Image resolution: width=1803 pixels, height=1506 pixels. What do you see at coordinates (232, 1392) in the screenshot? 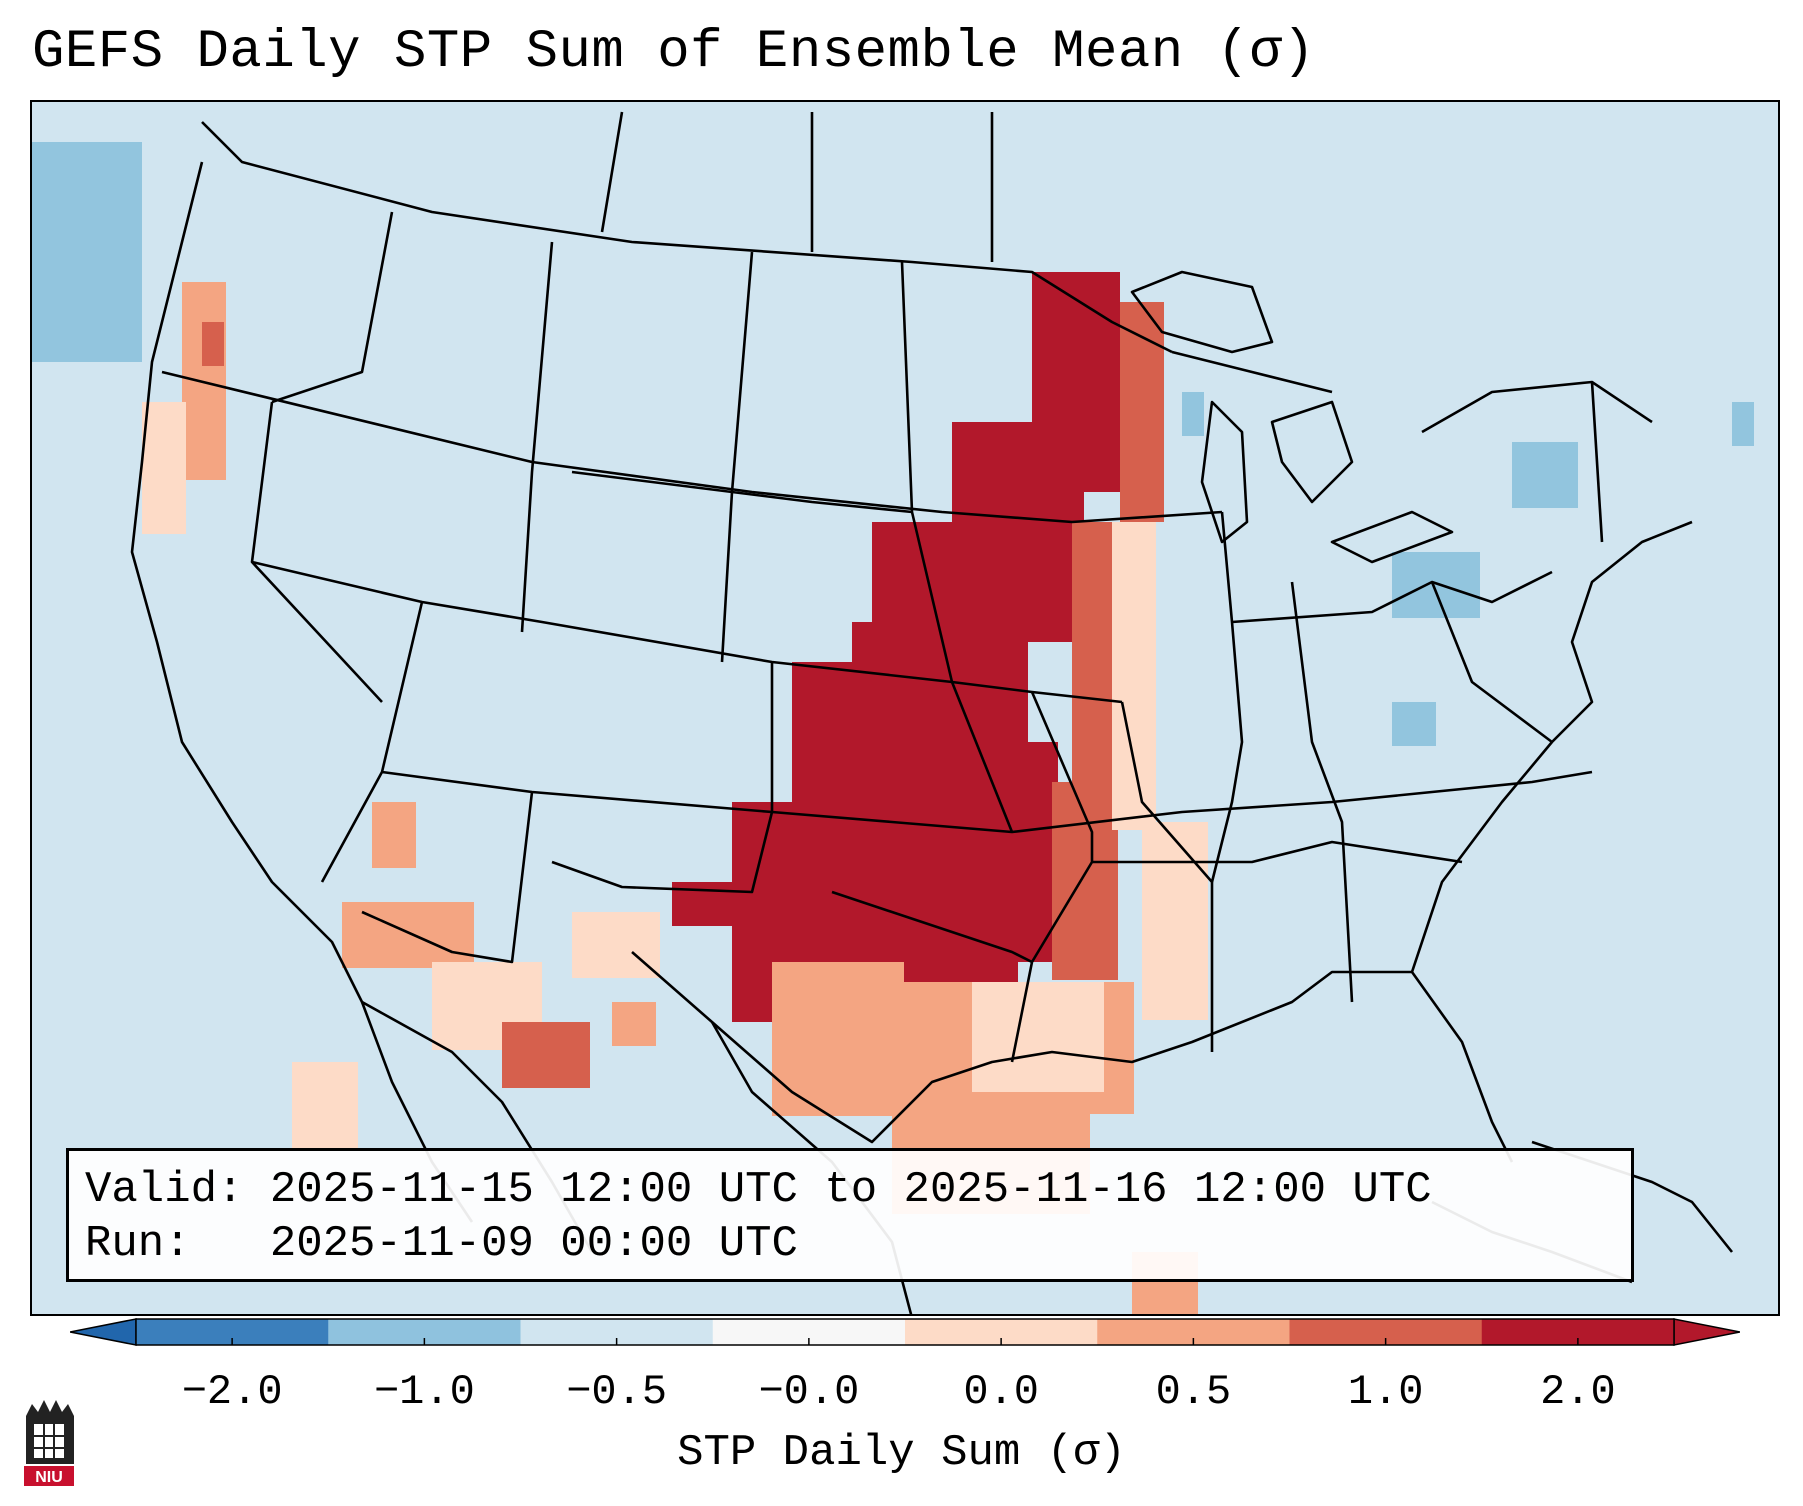
I see `colorbar-tick-label: −2.0` at bounding box center [232, 1392].